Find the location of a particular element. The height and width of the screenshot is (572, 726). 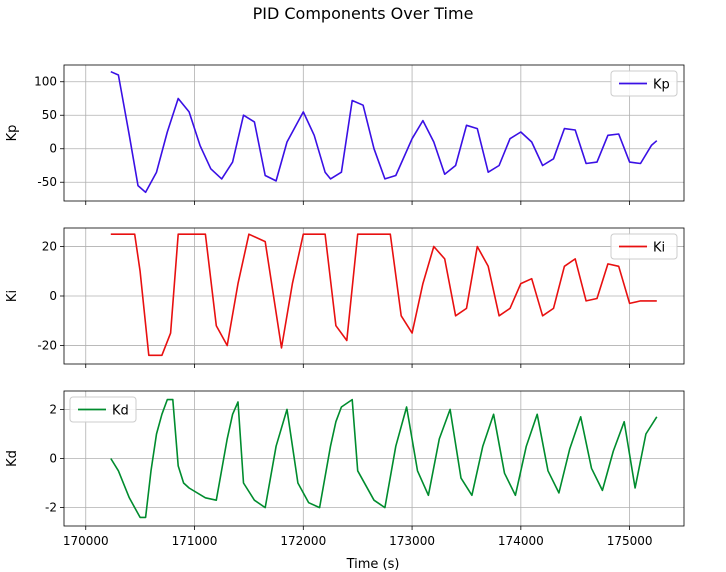

y-axis-label-kp: Kp is located at coordinates (12, 133).